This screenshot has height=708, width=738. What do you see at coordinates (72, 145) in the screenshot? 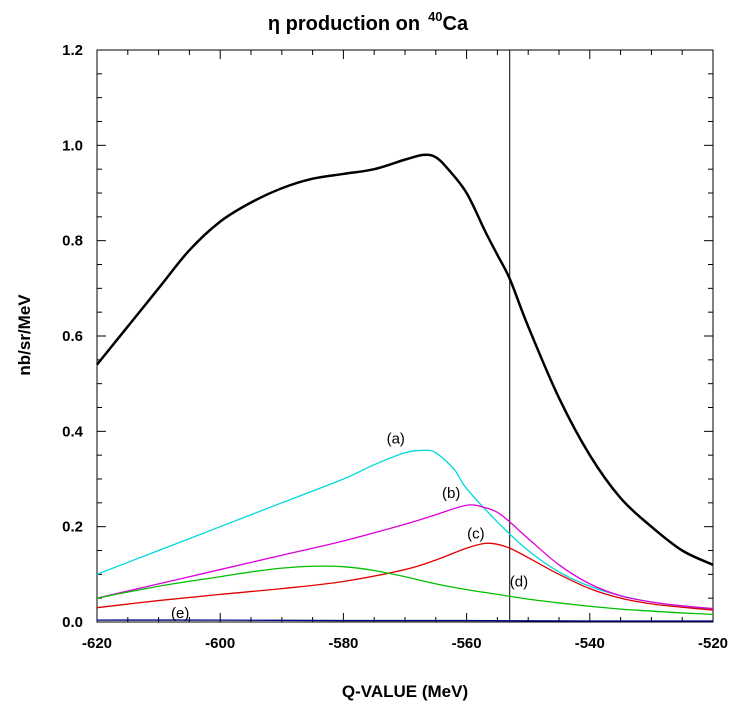
I see `y-tick-label: 1.0` at bounding box center [72, 145].